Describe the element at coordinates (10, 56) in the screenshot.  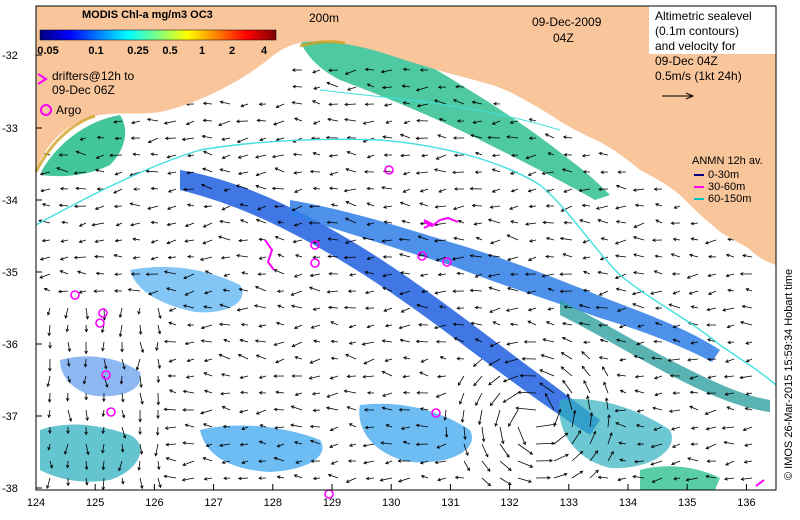
I see `y-tick-label: -32` at that location.